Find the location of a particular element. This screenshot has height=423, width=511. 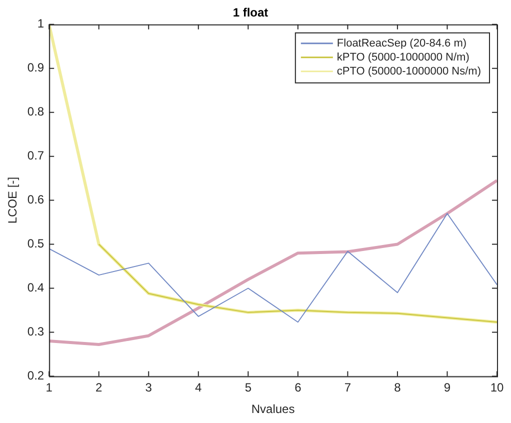

y-tick-label: 0.7 is located at coordinates (35, 155).